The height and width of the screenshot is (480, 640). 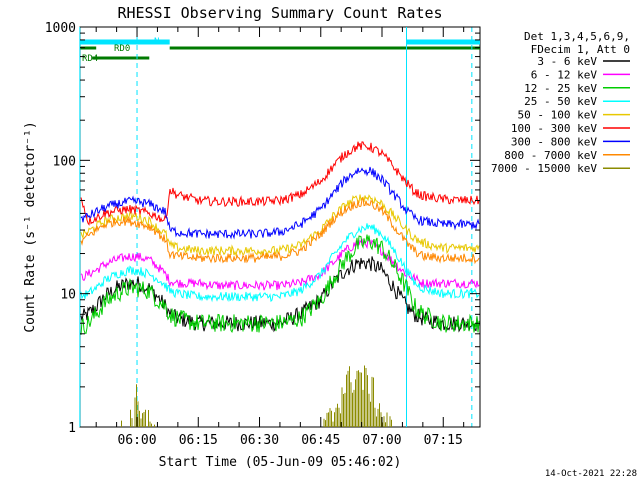 I want to click on series-800-7000-kev, so click(x=280, y=231).